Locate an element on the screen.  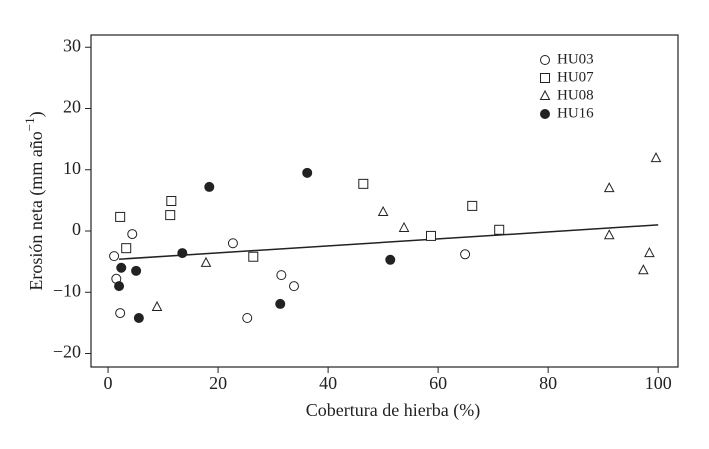
x-axis-label: Cobertura de hierba (%) is located at coordinates (393, 410).